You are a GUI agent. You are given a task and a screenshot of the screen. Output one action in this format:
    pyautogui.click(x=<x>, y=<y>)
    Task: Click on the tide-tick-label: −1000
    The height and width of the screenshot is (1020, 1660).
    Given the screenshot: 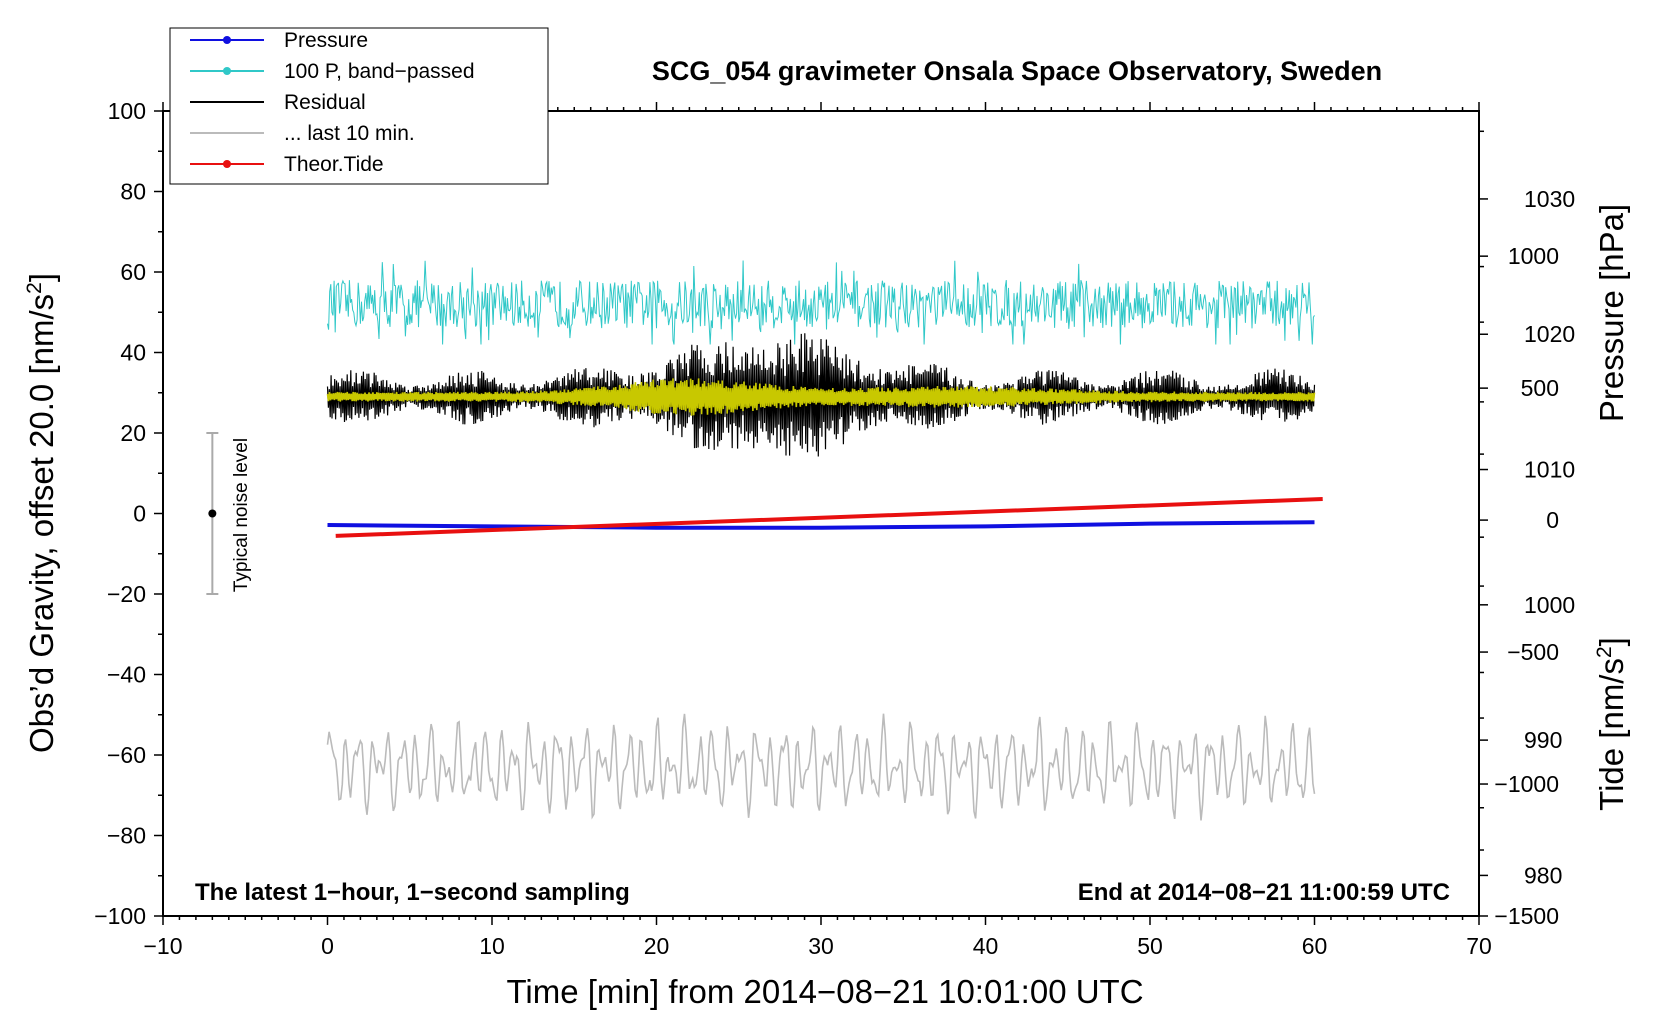 What is the action you would take?
    pyautogui.click(x=1526, y=784)
    